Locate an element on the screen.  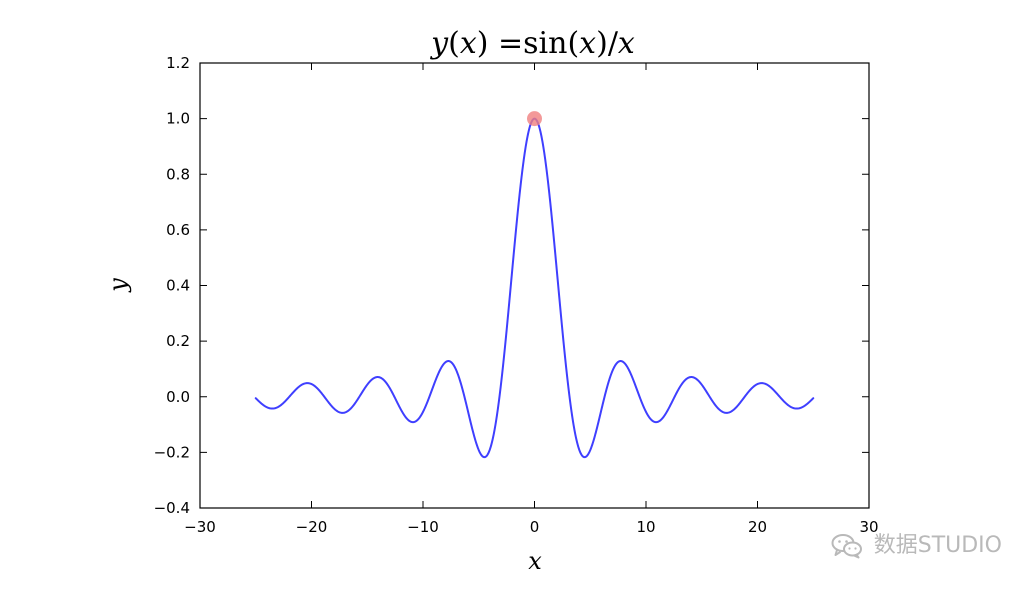
x-tick-label: 30 is located at coordinates (868, 527).